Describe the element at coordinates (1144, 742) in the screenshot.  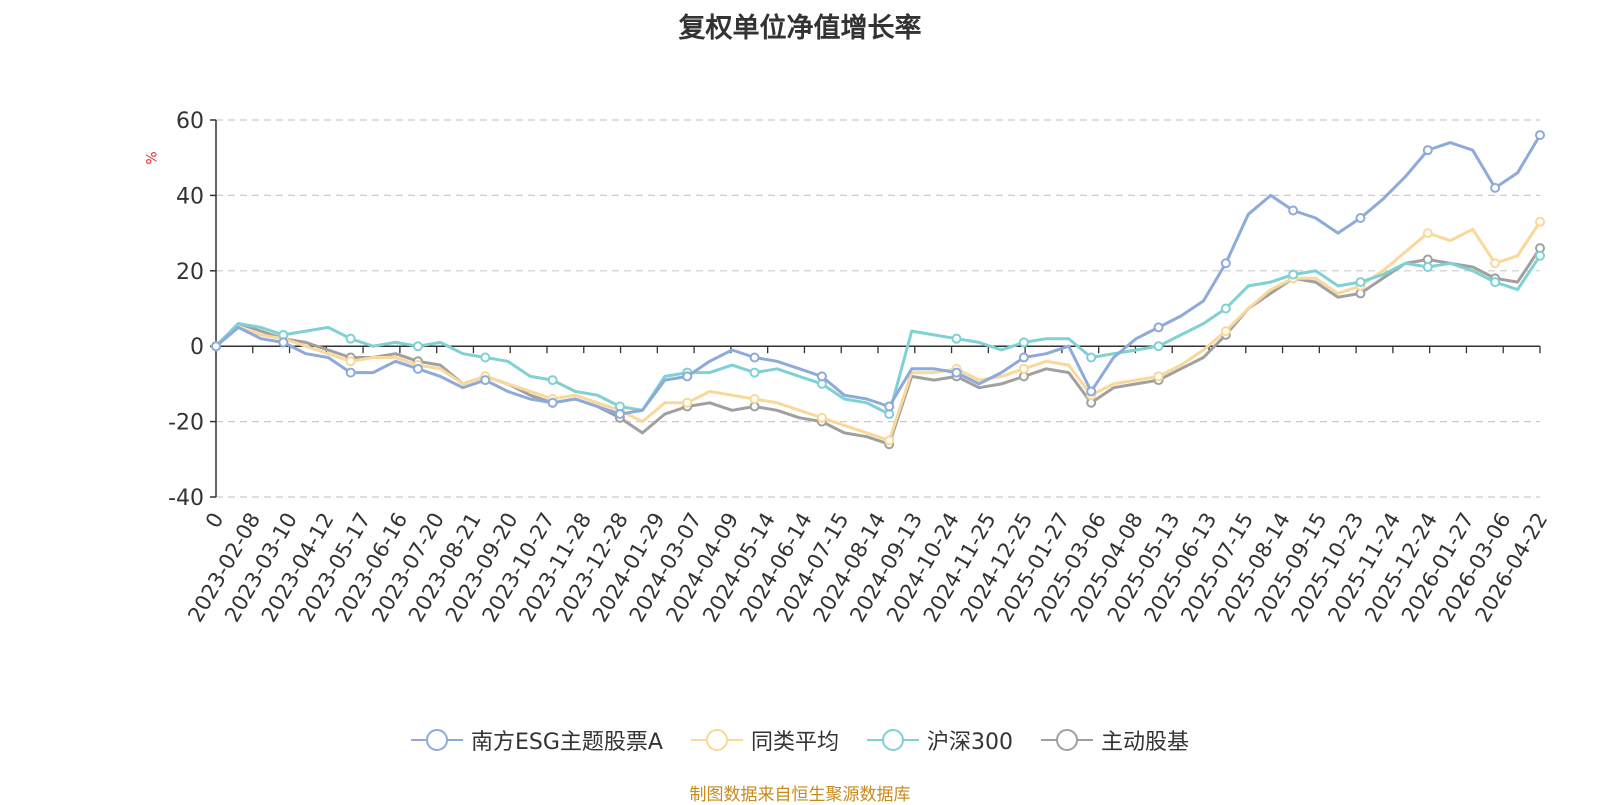
I see `legend-label-3: 主动股基` at that location.